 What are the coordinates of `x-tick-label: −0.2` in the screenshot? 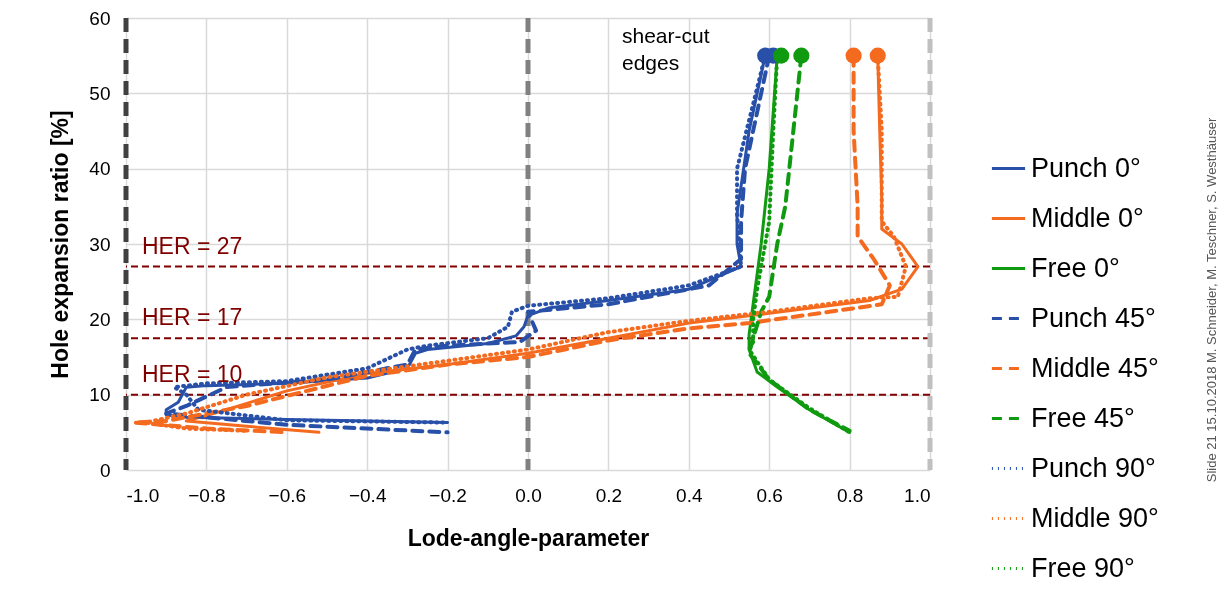 It's located at (448, 495).